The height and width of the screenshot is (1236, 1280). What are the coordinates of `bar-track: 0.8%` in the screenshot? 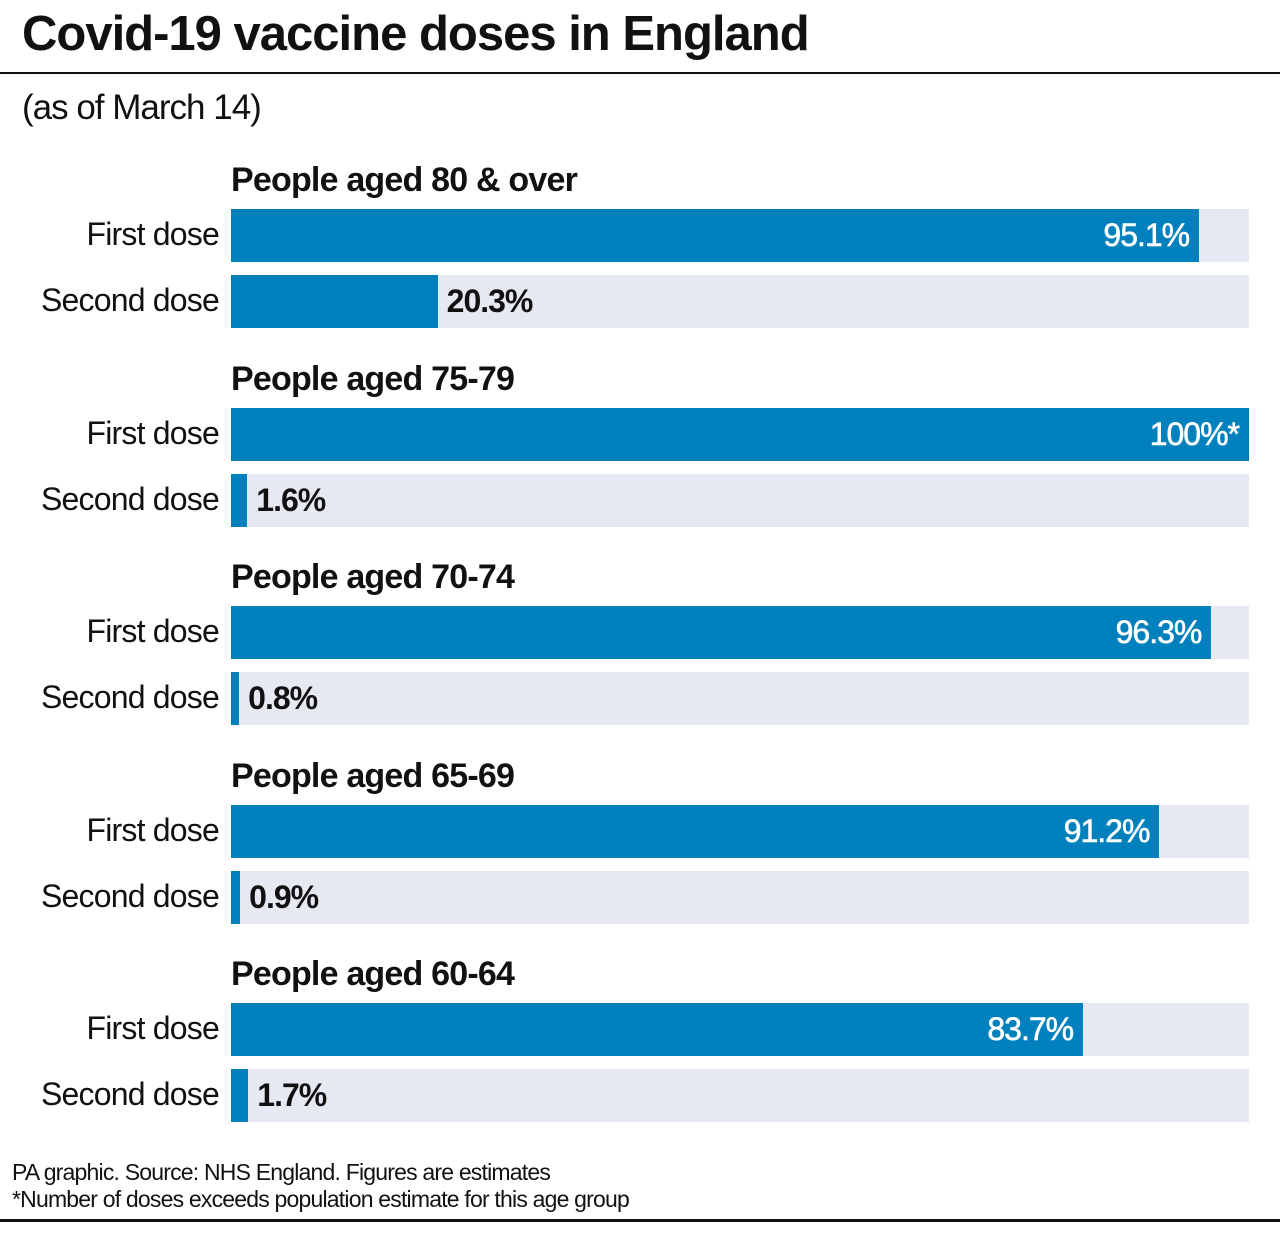 It's located at (740, 698).